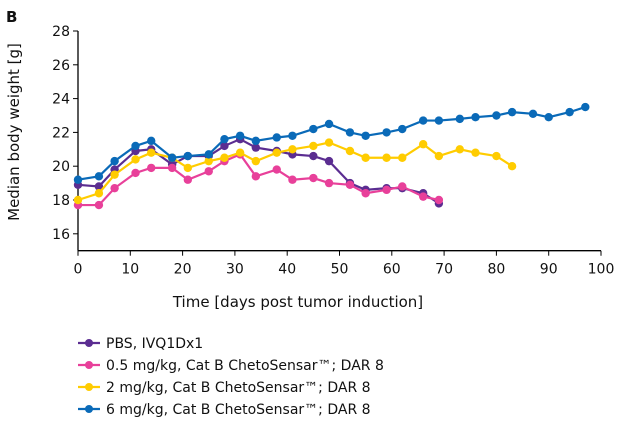 This screenshot has height=430, width=620. What do you see at coordinates (130, 270) in the screenshot?
I see `x-tick-label: 10` at bounding box center [130, 270].